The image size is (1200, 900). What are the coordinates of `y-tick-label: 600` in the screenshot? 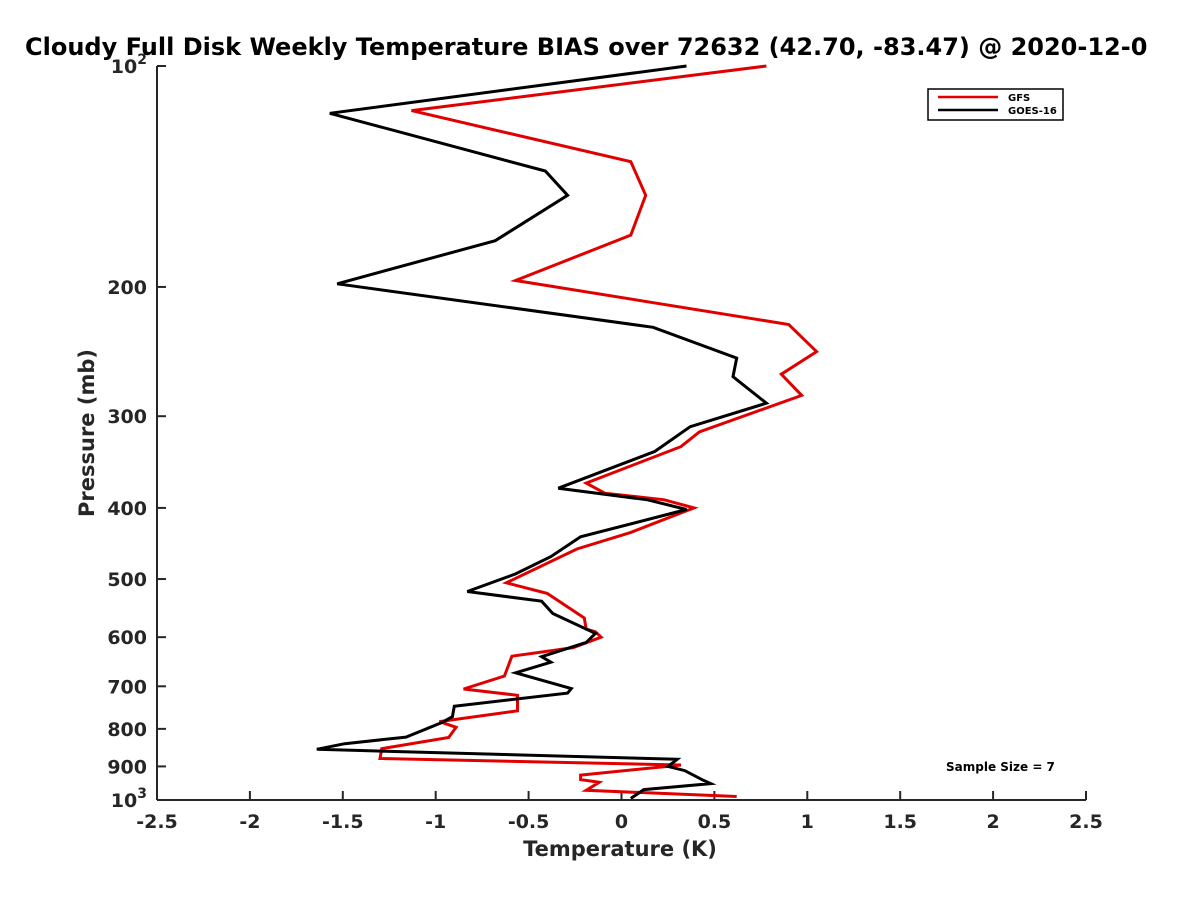 It's located at (127, 638).